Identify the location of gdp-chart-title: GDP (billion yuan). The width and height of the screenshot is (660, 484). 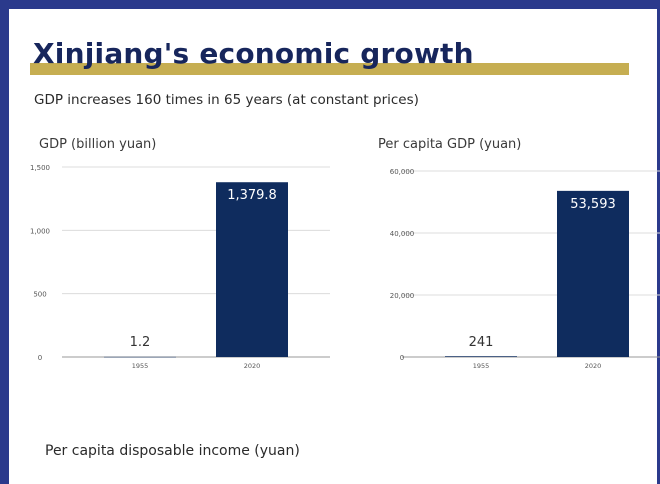
(98, 144).